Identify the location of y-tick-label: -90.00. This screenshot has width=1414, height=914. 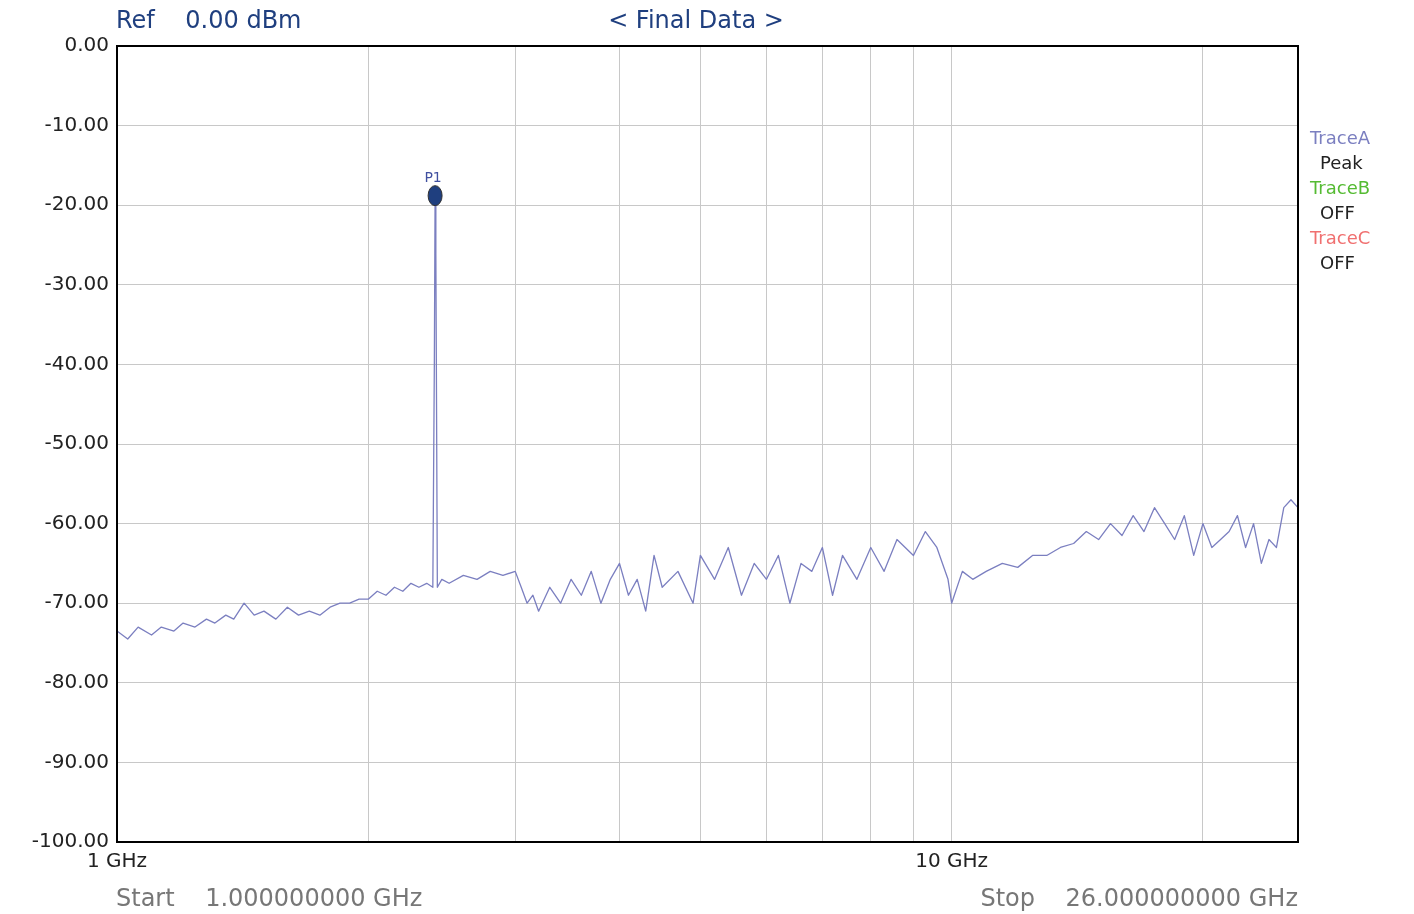
(76, 760).